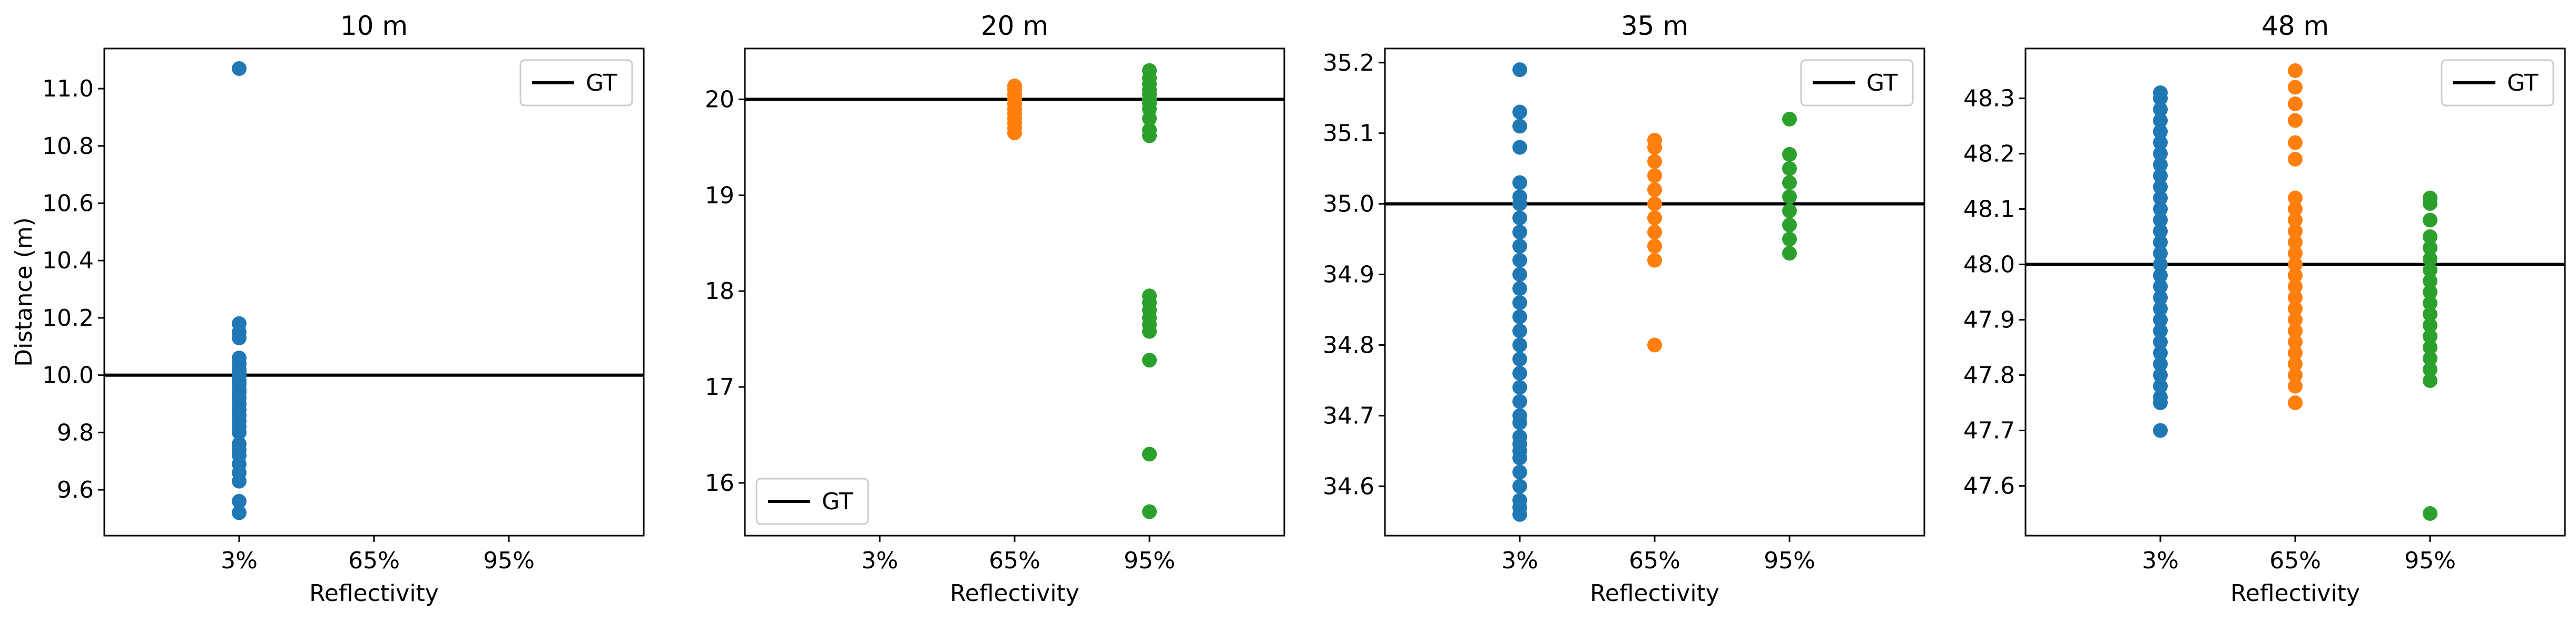 The width and height of the screenshot is (2576, 620). I want to click on y-axis-label: Distance (m), so click(24, 292).